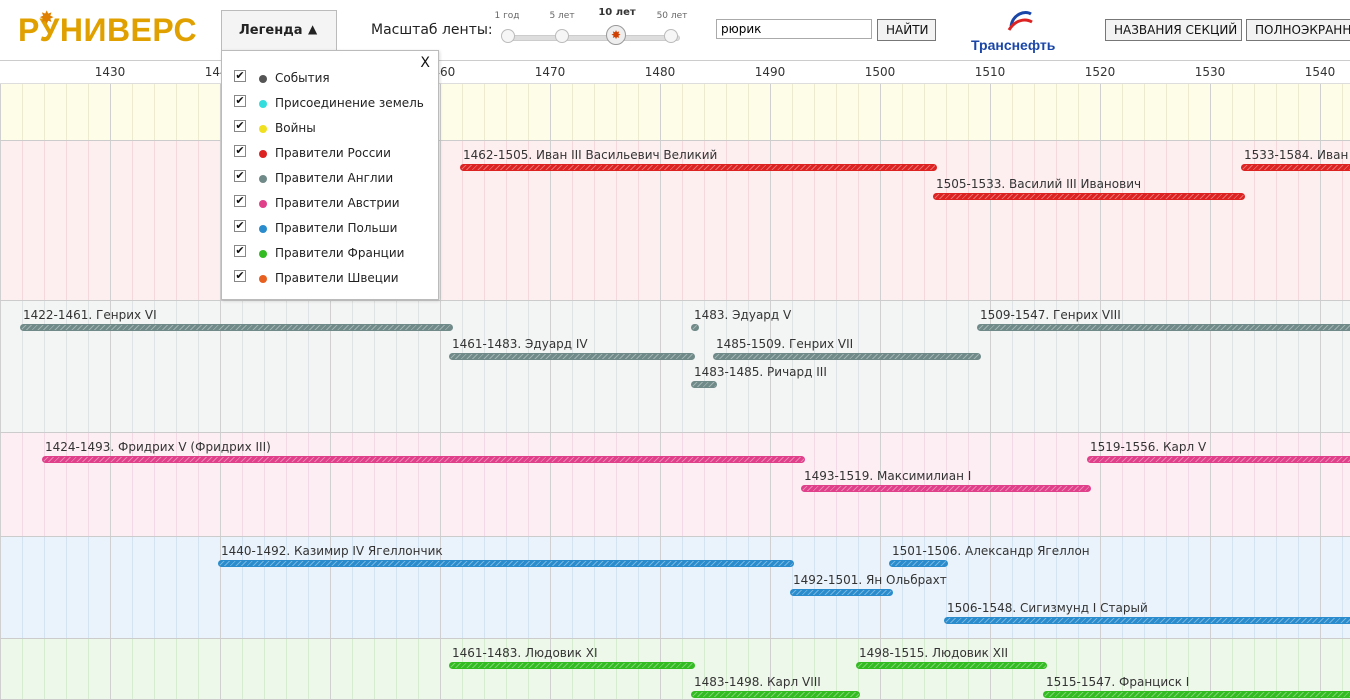 Image resolution: width=1350 pixels, height=700 pixels. What do you see at coordinates (1050, 315) in the screenshot?
I see `ruler-label: 1509-1547. Генрих VIII` at bounding box center [1050, 315].